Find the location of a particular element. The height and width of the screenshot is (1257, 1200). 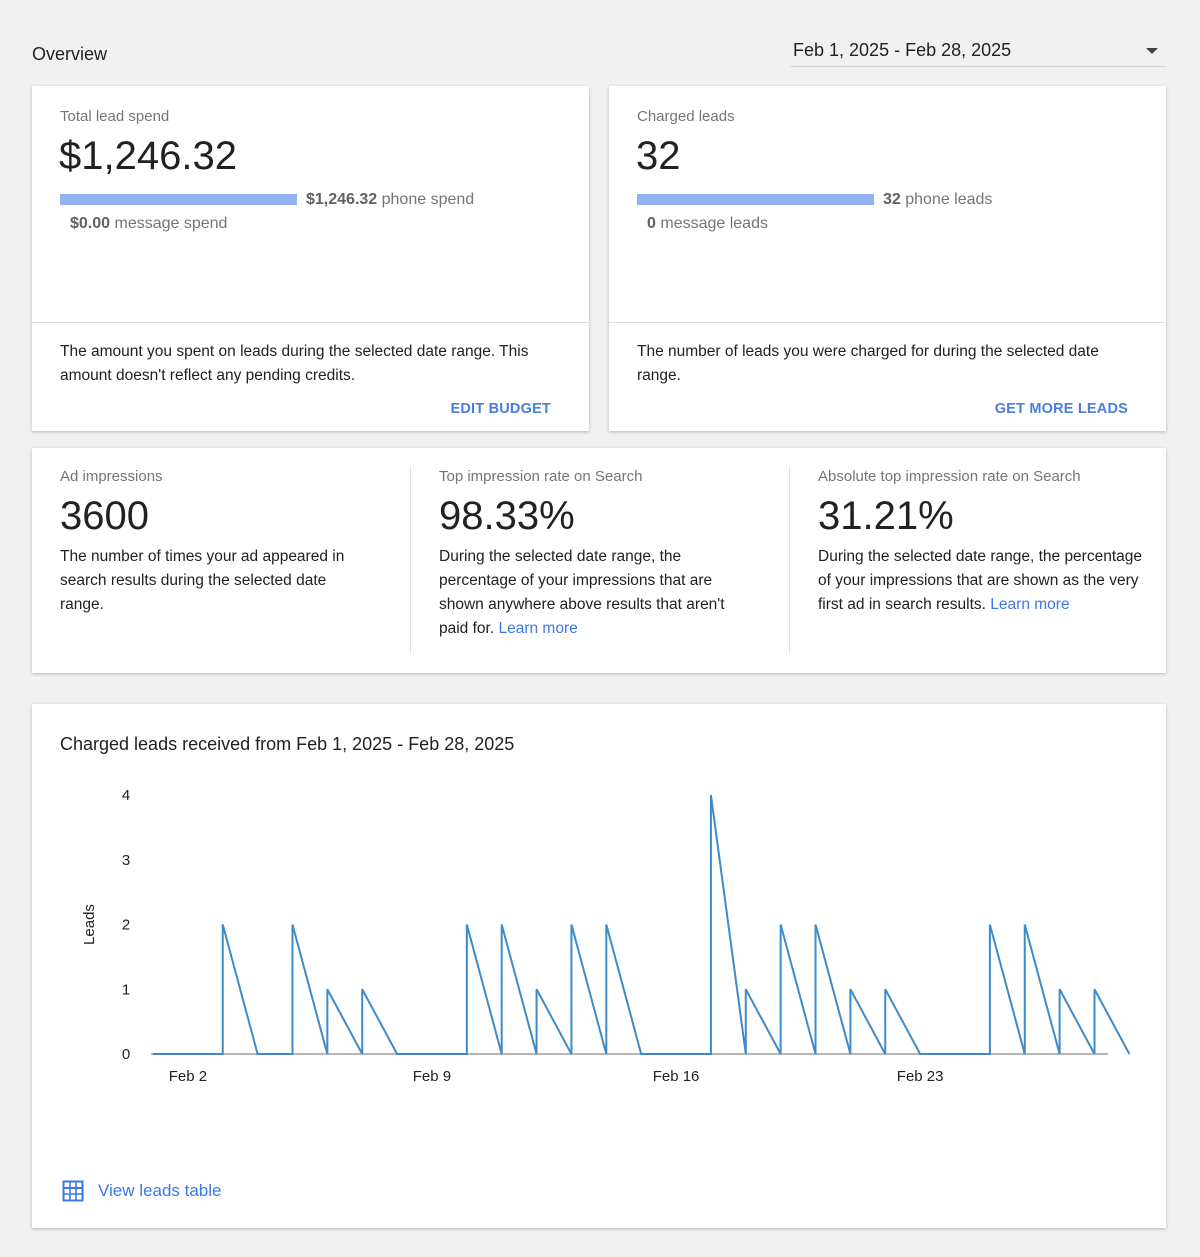

message-spend: $0.00 message spend is located at coordinates (149, 223).